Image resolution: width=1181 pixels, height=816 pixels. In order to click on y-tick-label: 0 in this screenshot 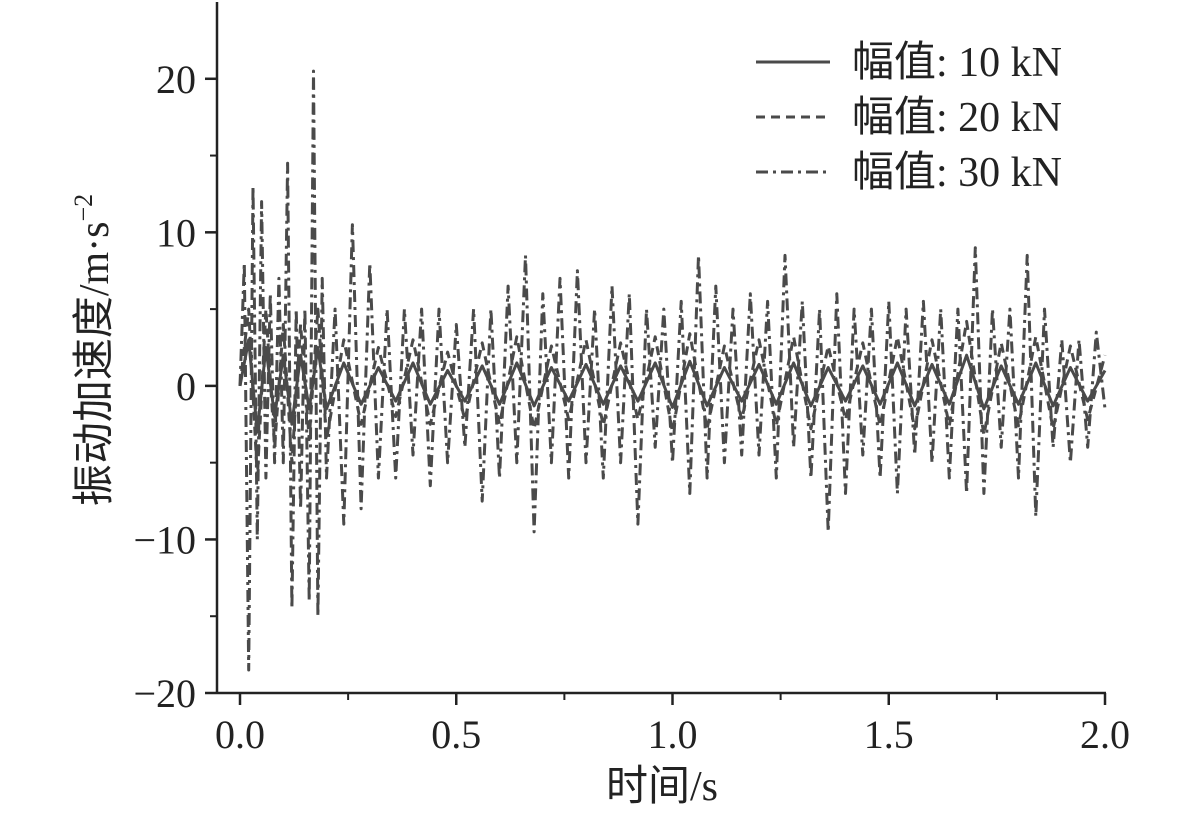, I will do `click(186, 386)`.